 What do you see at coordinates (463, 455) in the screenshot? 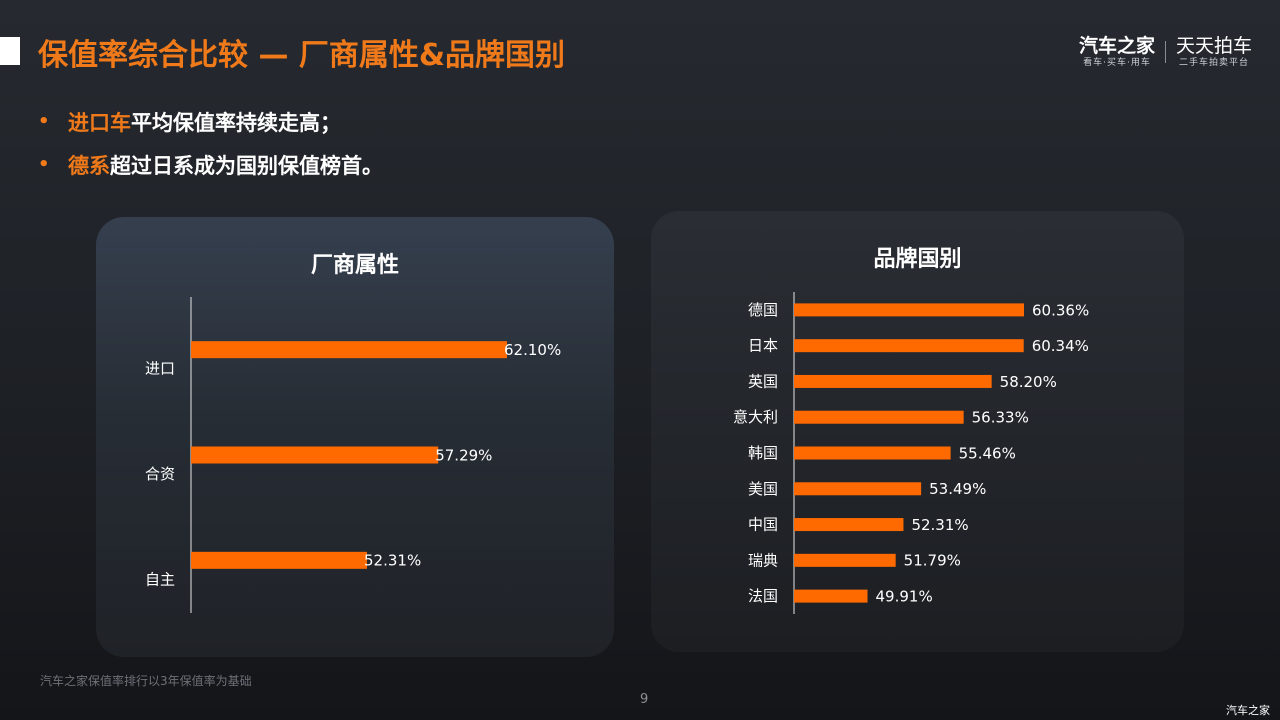
I see `value-label: 57.29%` at bounding box center [463, 455].